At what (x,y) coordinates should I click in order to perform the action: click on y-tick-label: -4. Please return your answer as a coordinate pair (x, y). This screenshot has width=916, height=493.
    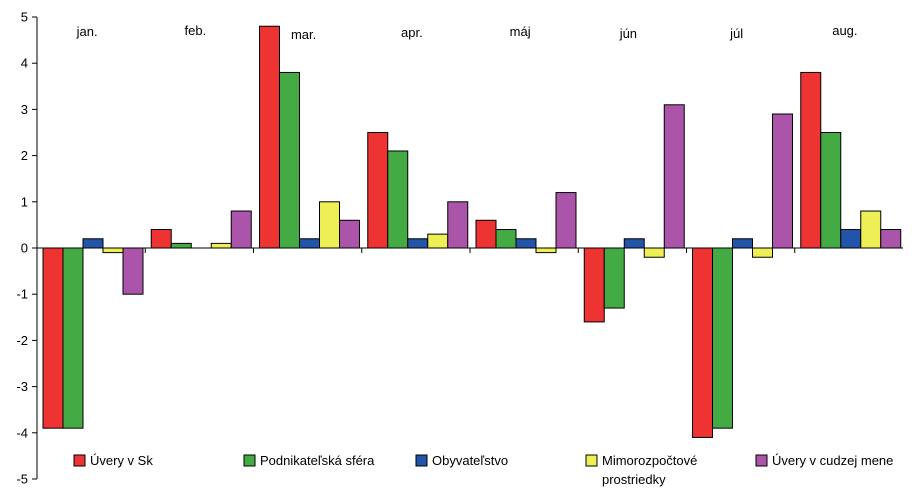
    Looking at the image, I should click on (22, 432).